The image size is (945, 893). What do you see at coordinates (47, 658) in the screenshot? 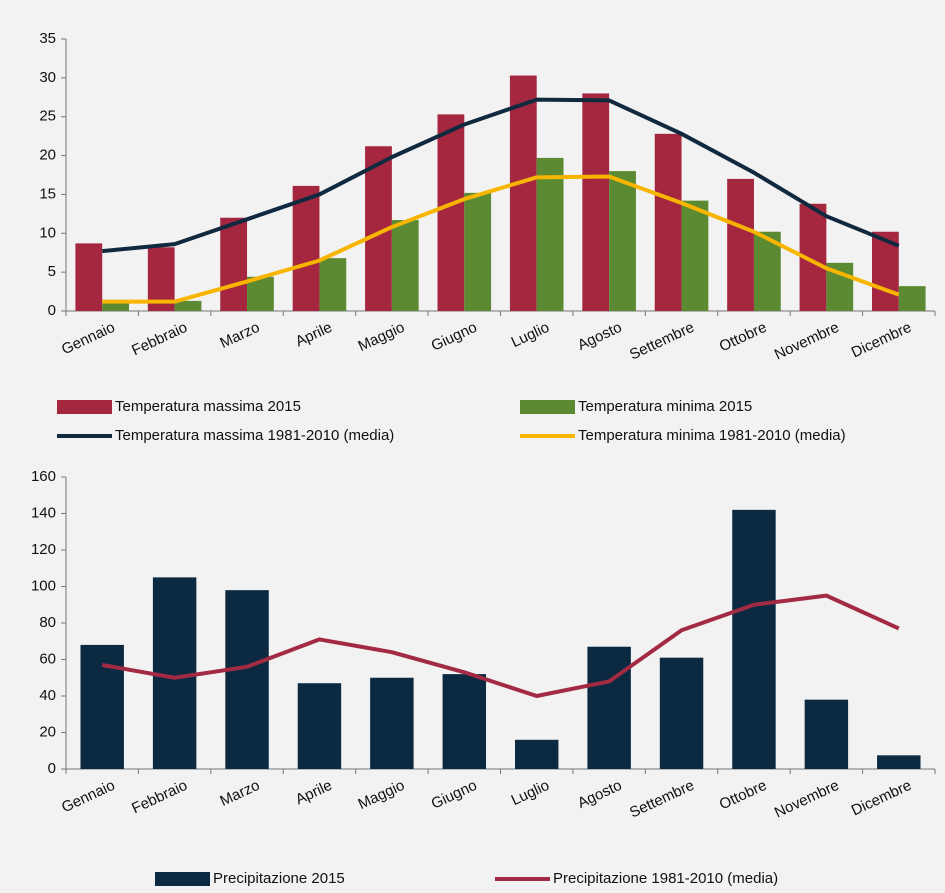
I see `y-tick-label: 60` at bounding box center [47, 658].